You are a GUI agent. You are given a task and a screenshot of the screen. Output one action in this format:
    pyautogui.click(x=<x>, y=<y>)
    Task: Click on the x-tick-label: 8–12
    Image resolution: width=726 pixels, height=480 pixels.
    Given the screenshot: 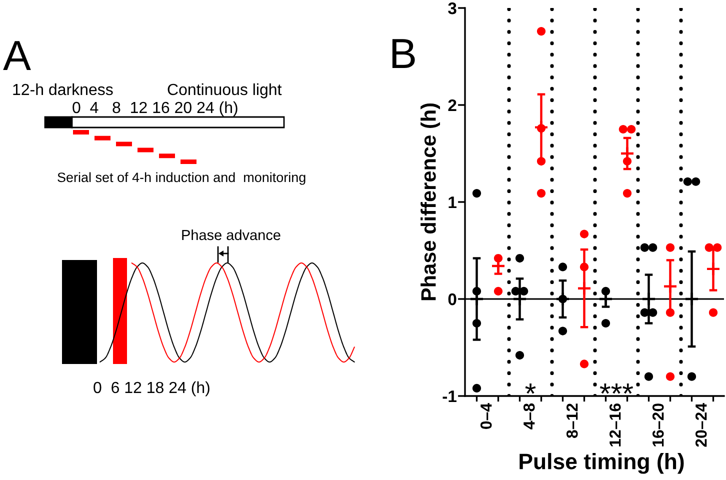 What is the action you would take?
    pyautogui.click(x=572, y=421)
    